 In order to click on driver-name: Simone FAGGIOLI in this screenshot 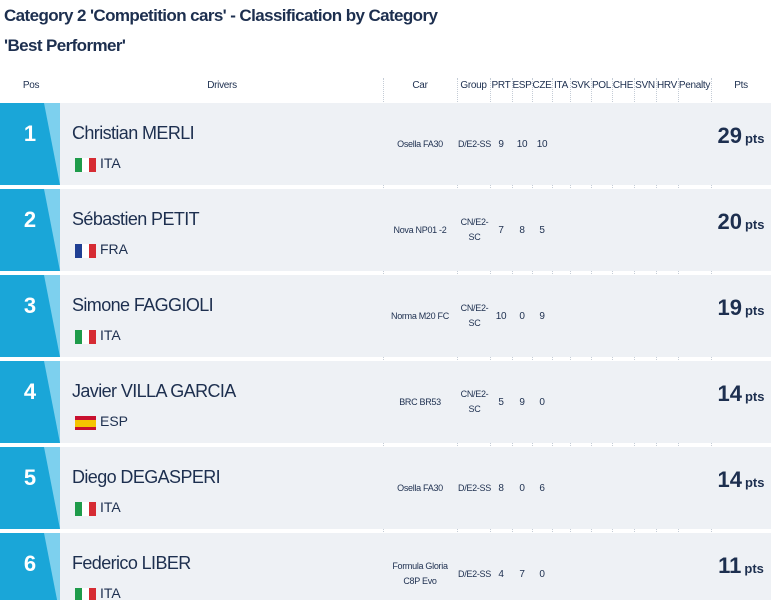, I will do `click(143, 305)`.